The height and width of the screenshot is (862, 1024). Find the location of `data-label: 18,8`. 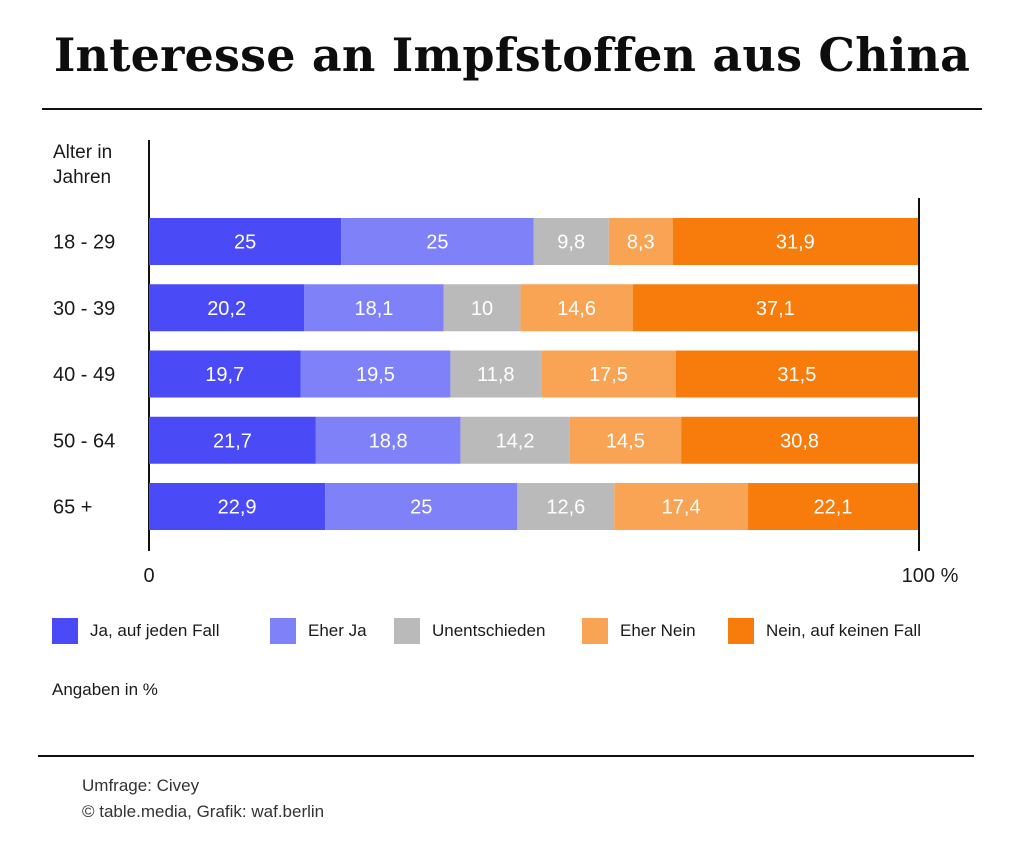

data-label: 18,8 is located at coordinates (388, 441).